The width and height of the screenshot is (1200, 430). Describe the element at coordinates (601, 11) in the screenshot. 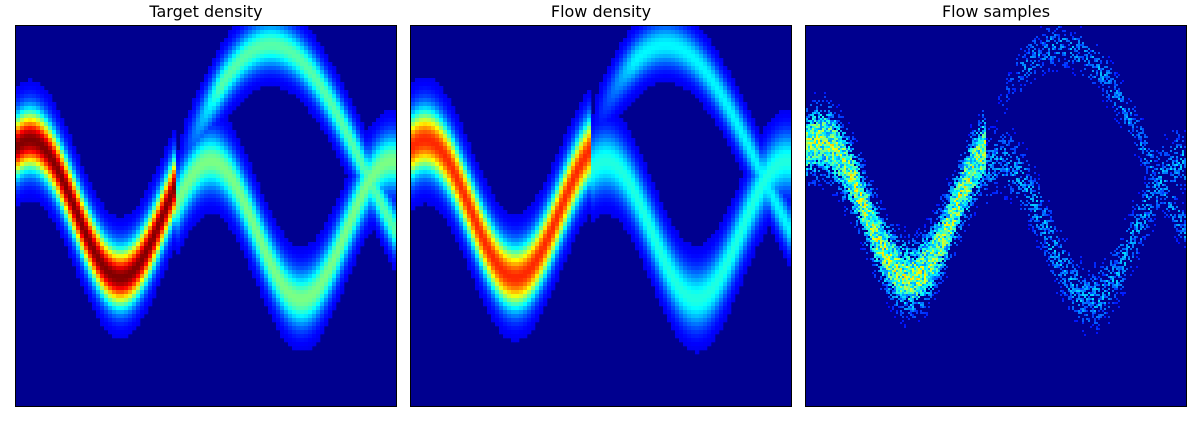

I see `chart-title: Flow density` at that location.